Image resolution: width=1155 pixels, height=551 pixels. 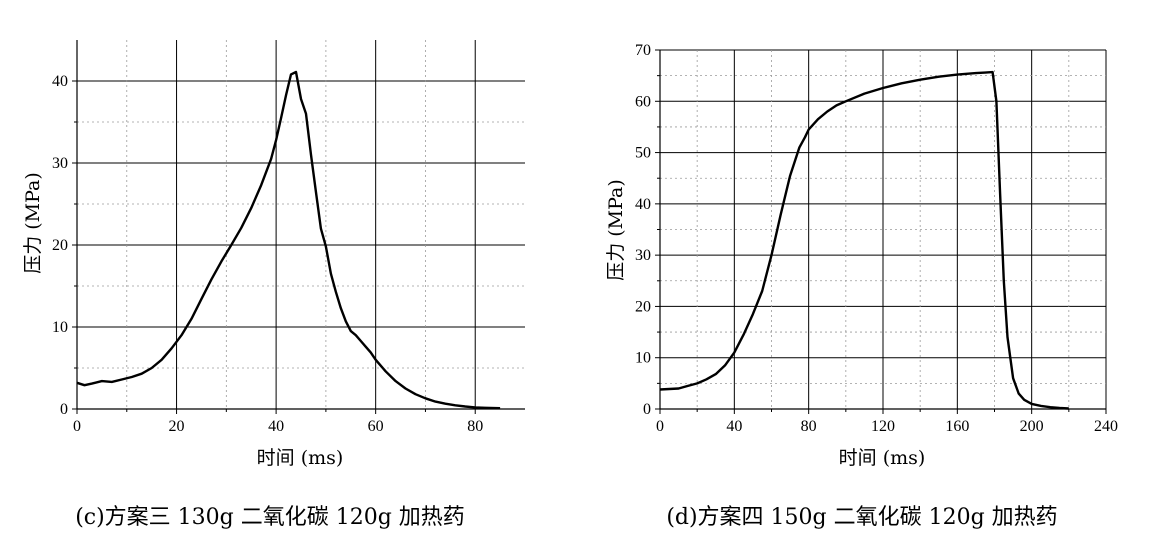 I want to click on y-tick-label: 70, so click(x=643, y=50).